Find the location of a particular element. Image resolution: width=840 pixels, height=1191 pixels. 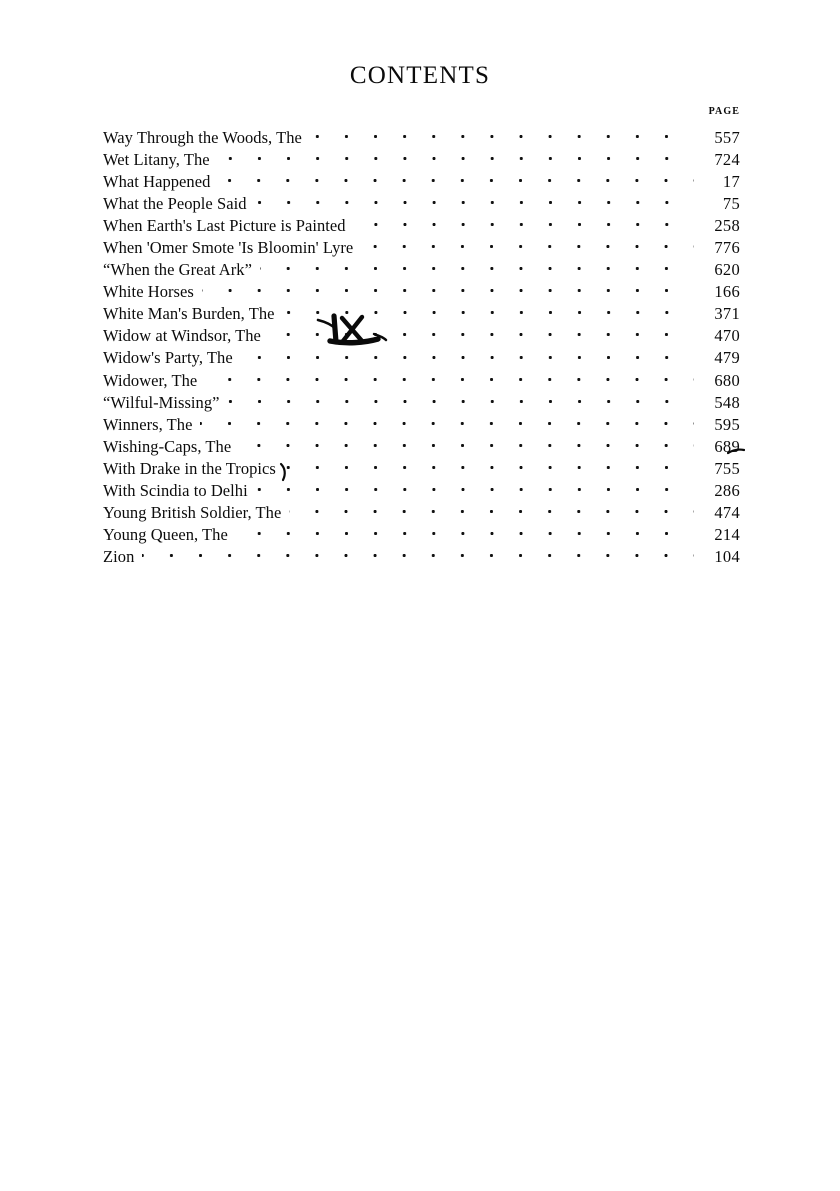

toc-entry-row: What the People Said 75 is located at coordinates (421, 203).